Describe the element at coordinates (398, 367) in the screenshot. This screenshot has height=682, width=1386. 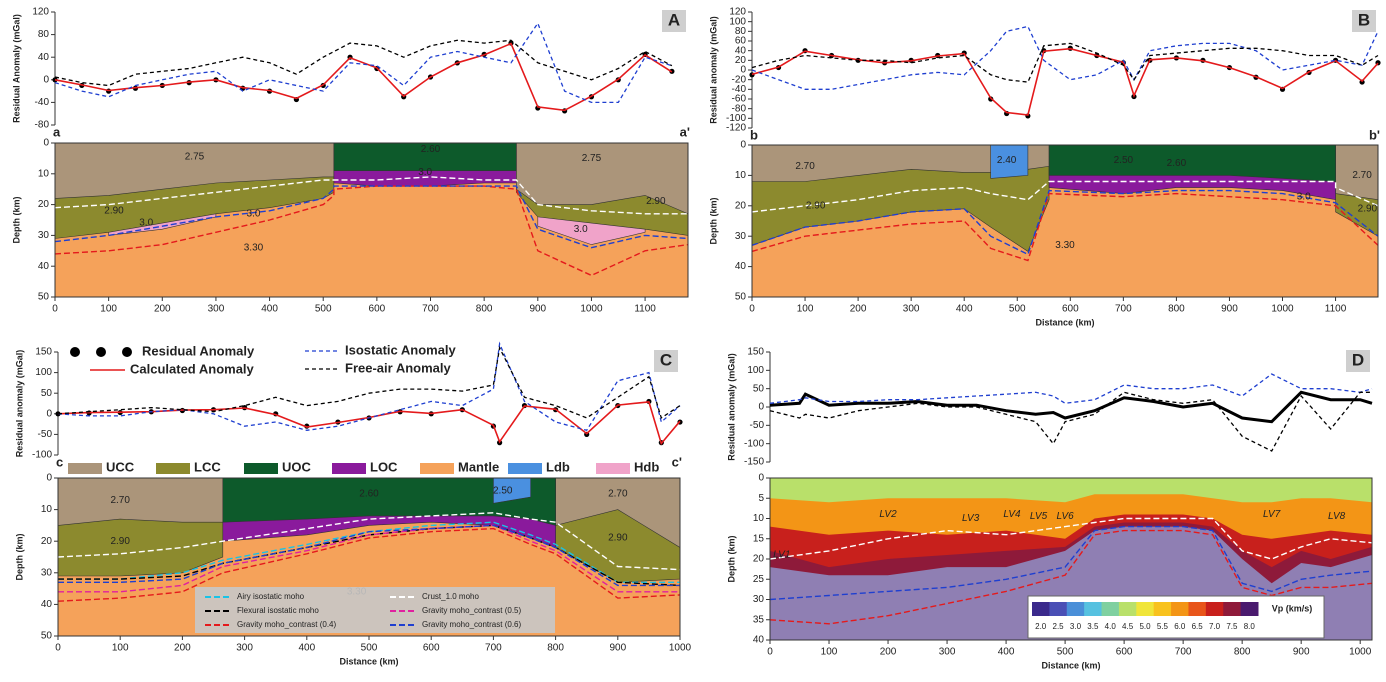
I see `legend-label: Free-air Anomaly` at that location.